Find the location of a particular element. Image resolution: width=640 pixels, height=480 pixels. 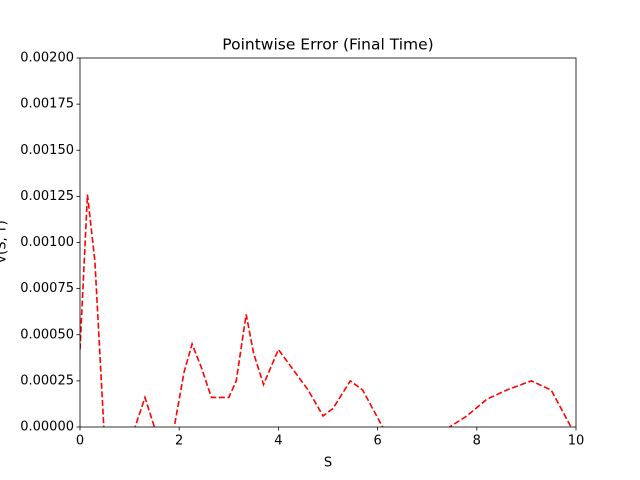

y-tick-label: 0.00100 is located at coordinates (47, 242).